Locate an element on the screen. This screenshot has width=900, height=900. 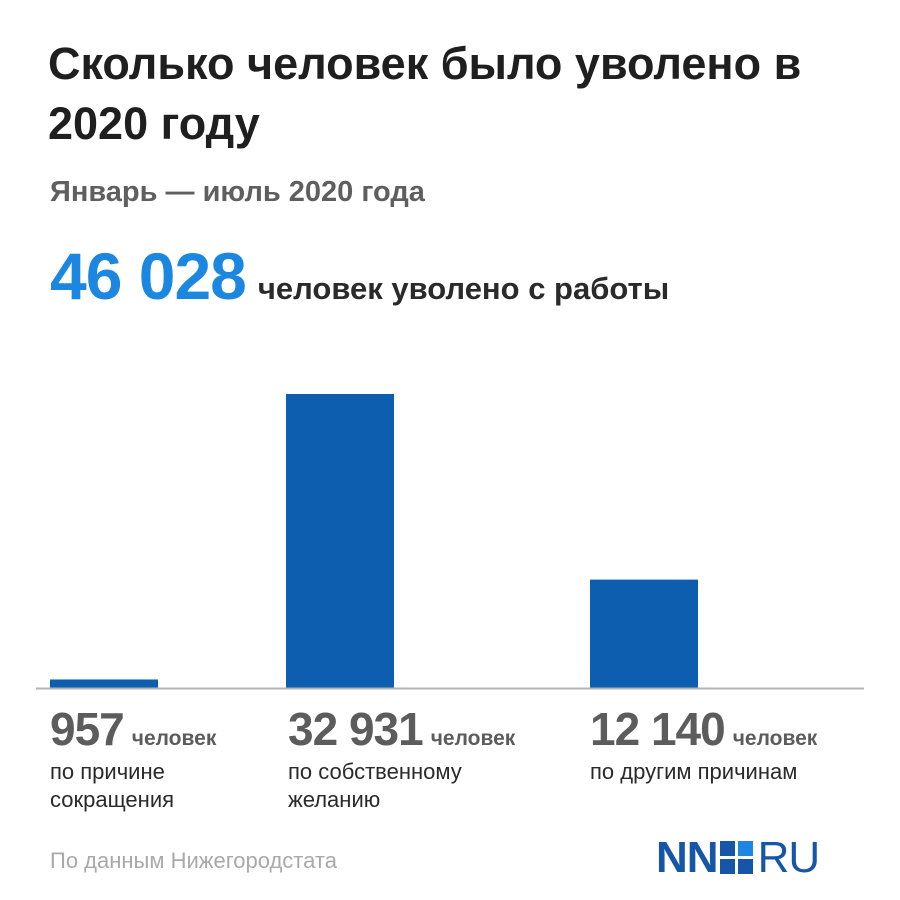
logo-square-icon is located at coordinates (736, 858).